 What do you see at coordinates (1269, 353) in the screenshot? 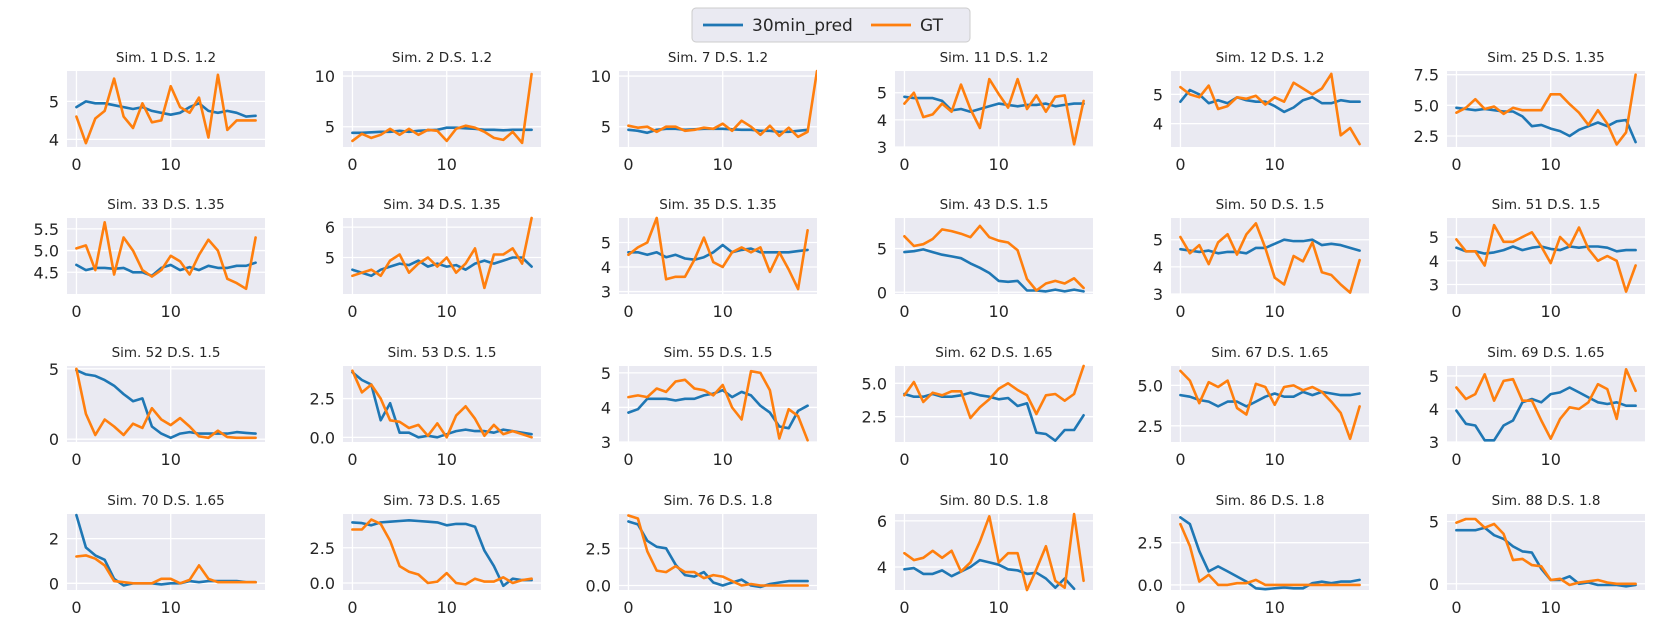
I see `subplot-title: Sim. 67 D.S. 1.65` at bounding box center [1269, 353].